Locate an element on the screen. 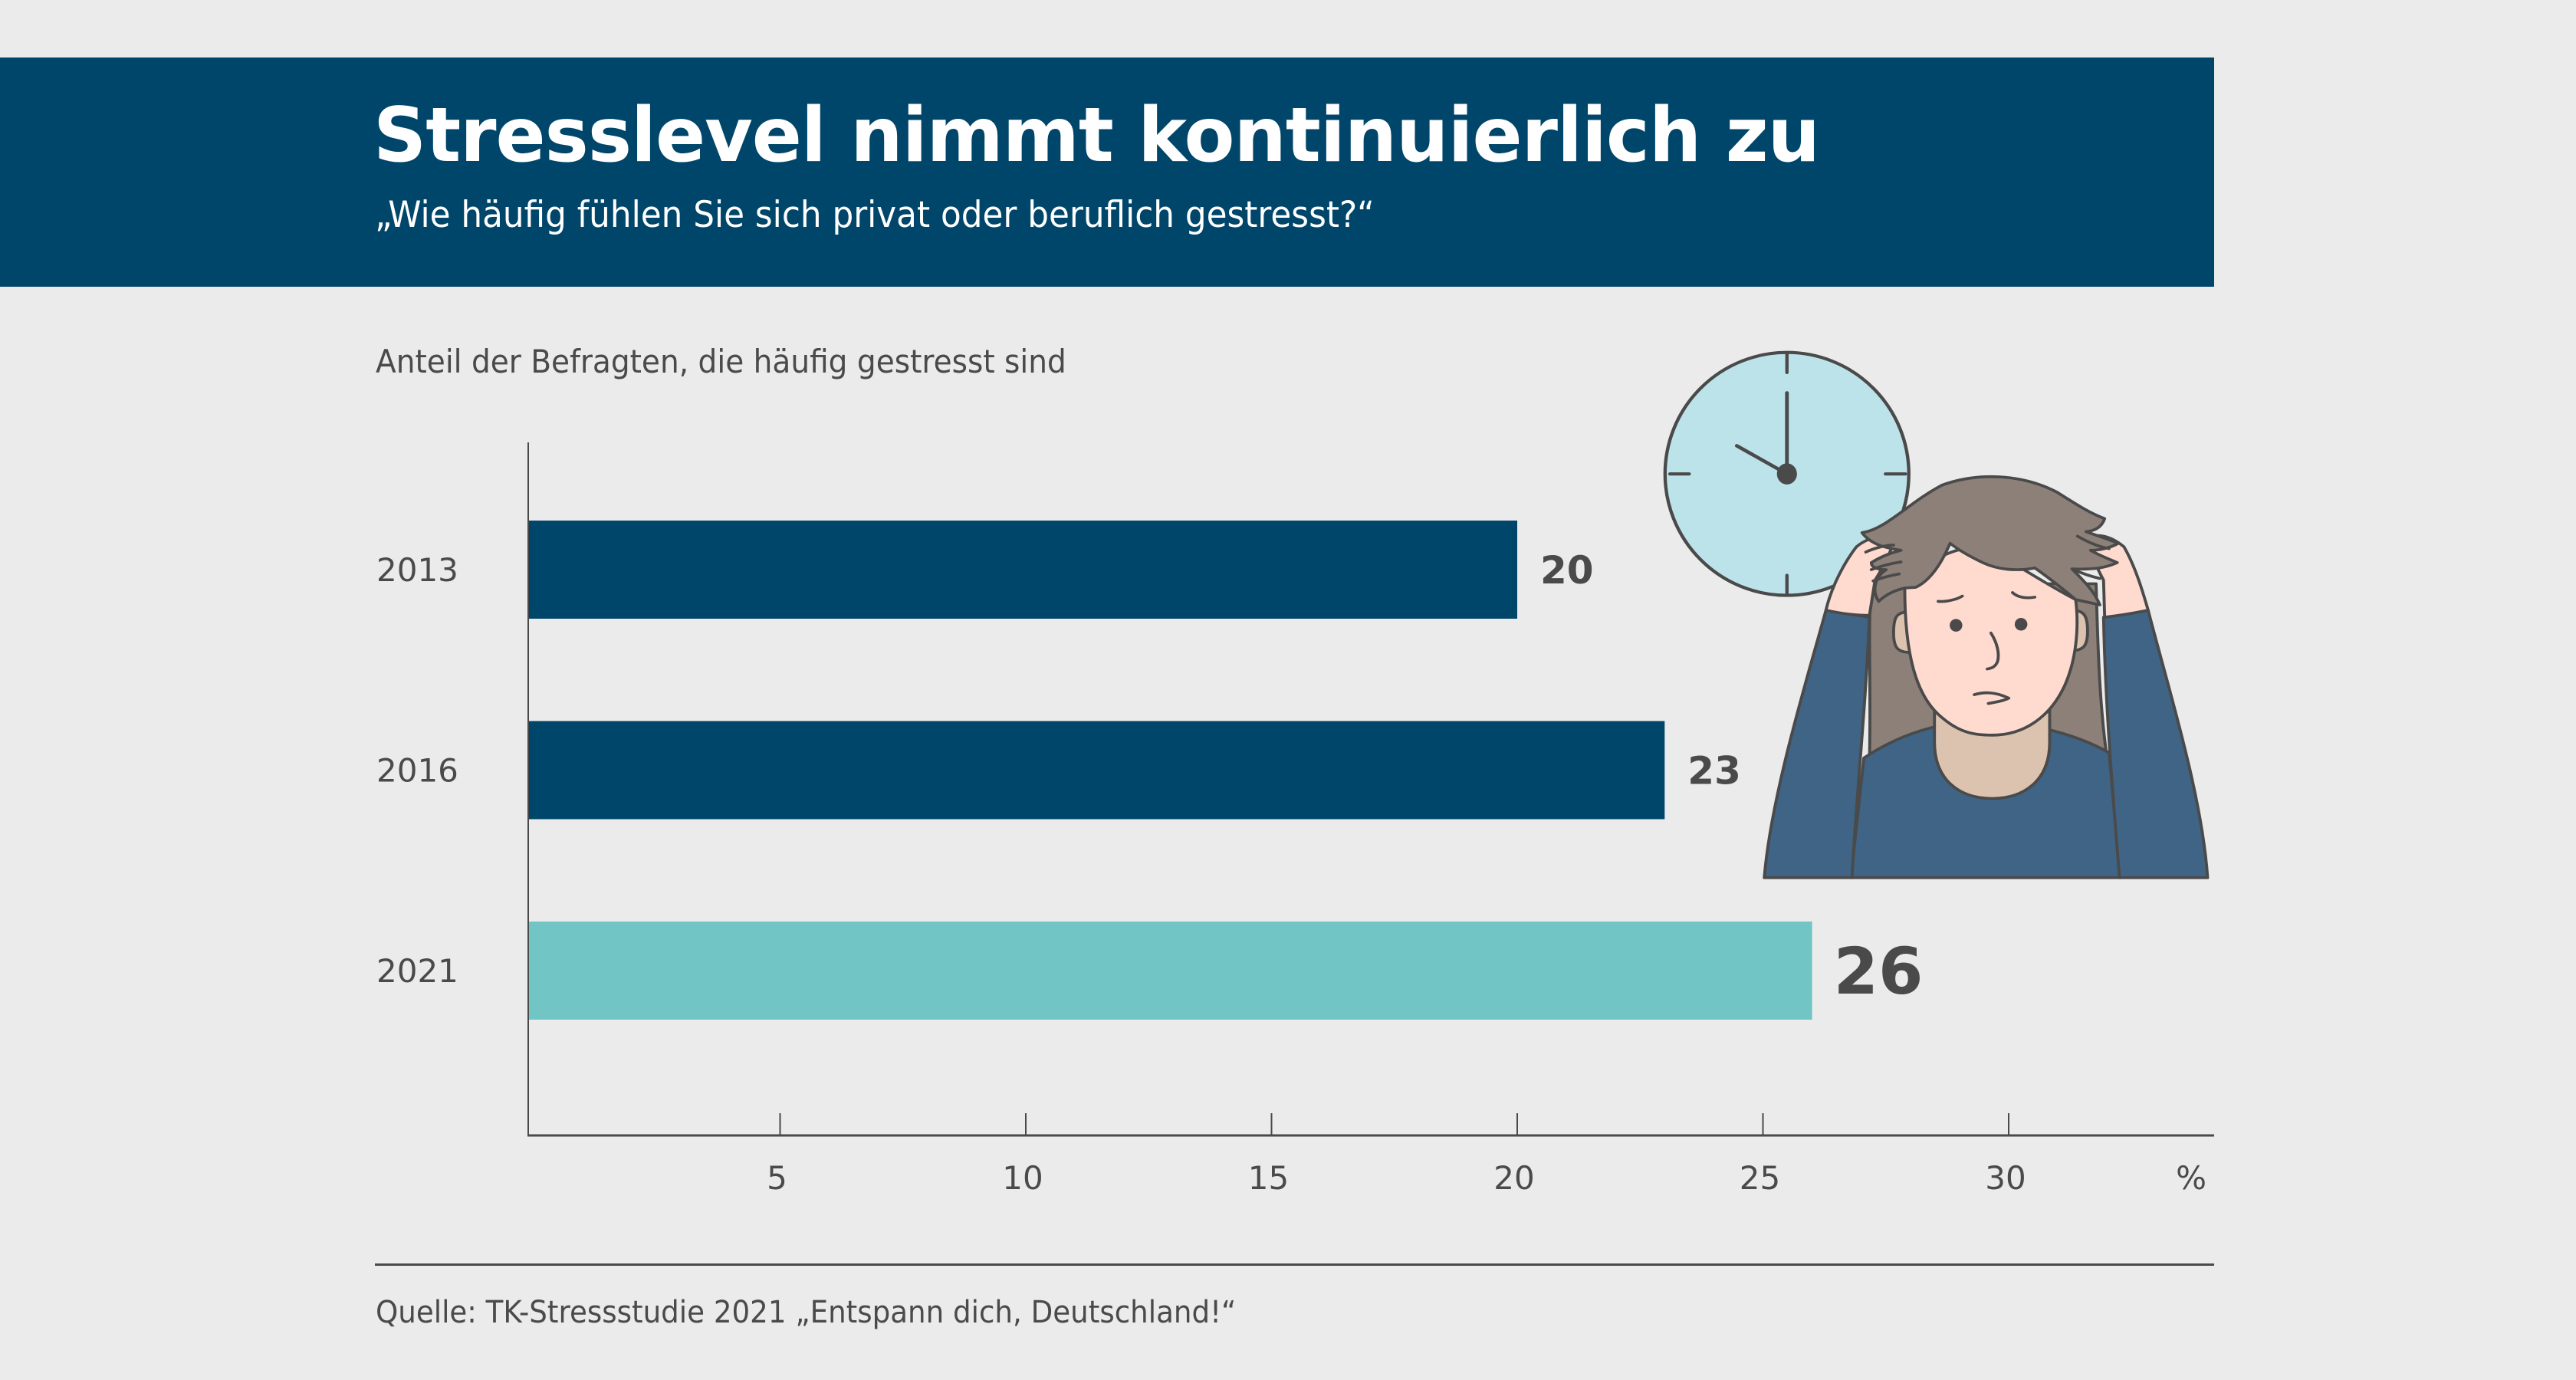 Image resolution: width=2576 pixels, height=1380 pixels. header-band is located at coordinates (1107, 172).